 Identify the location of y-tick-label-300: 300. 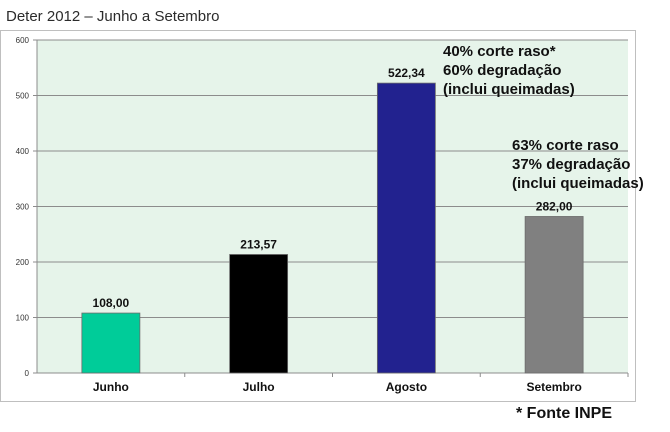
(23, 207).